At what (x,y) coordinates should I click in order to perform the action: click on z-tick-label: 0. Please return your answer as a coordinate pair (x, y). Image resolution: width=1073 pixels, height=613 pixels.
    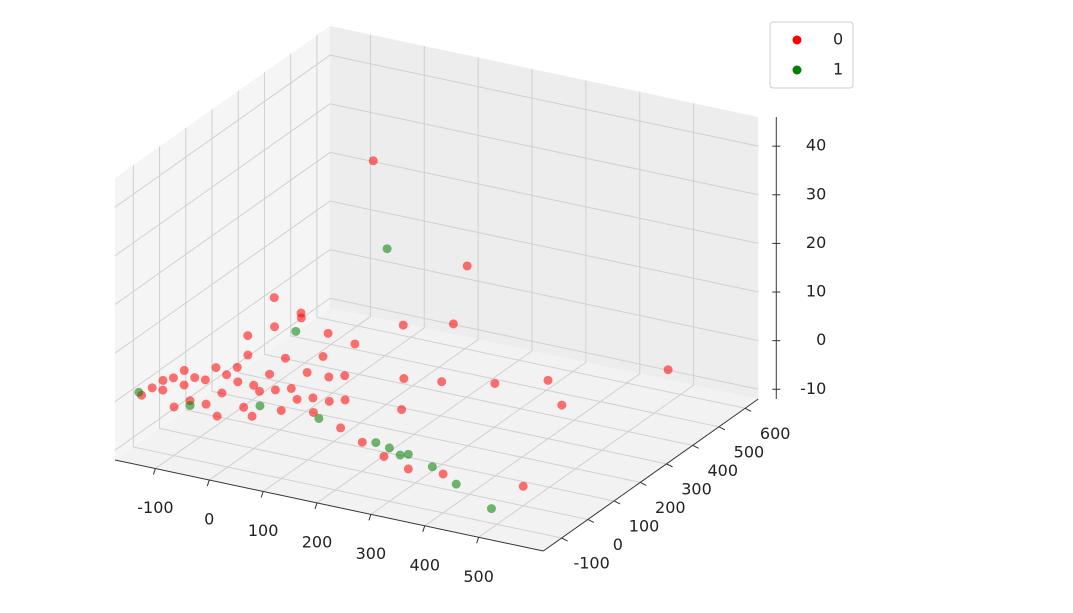
    Looking at the image, I should click on (821, 339).